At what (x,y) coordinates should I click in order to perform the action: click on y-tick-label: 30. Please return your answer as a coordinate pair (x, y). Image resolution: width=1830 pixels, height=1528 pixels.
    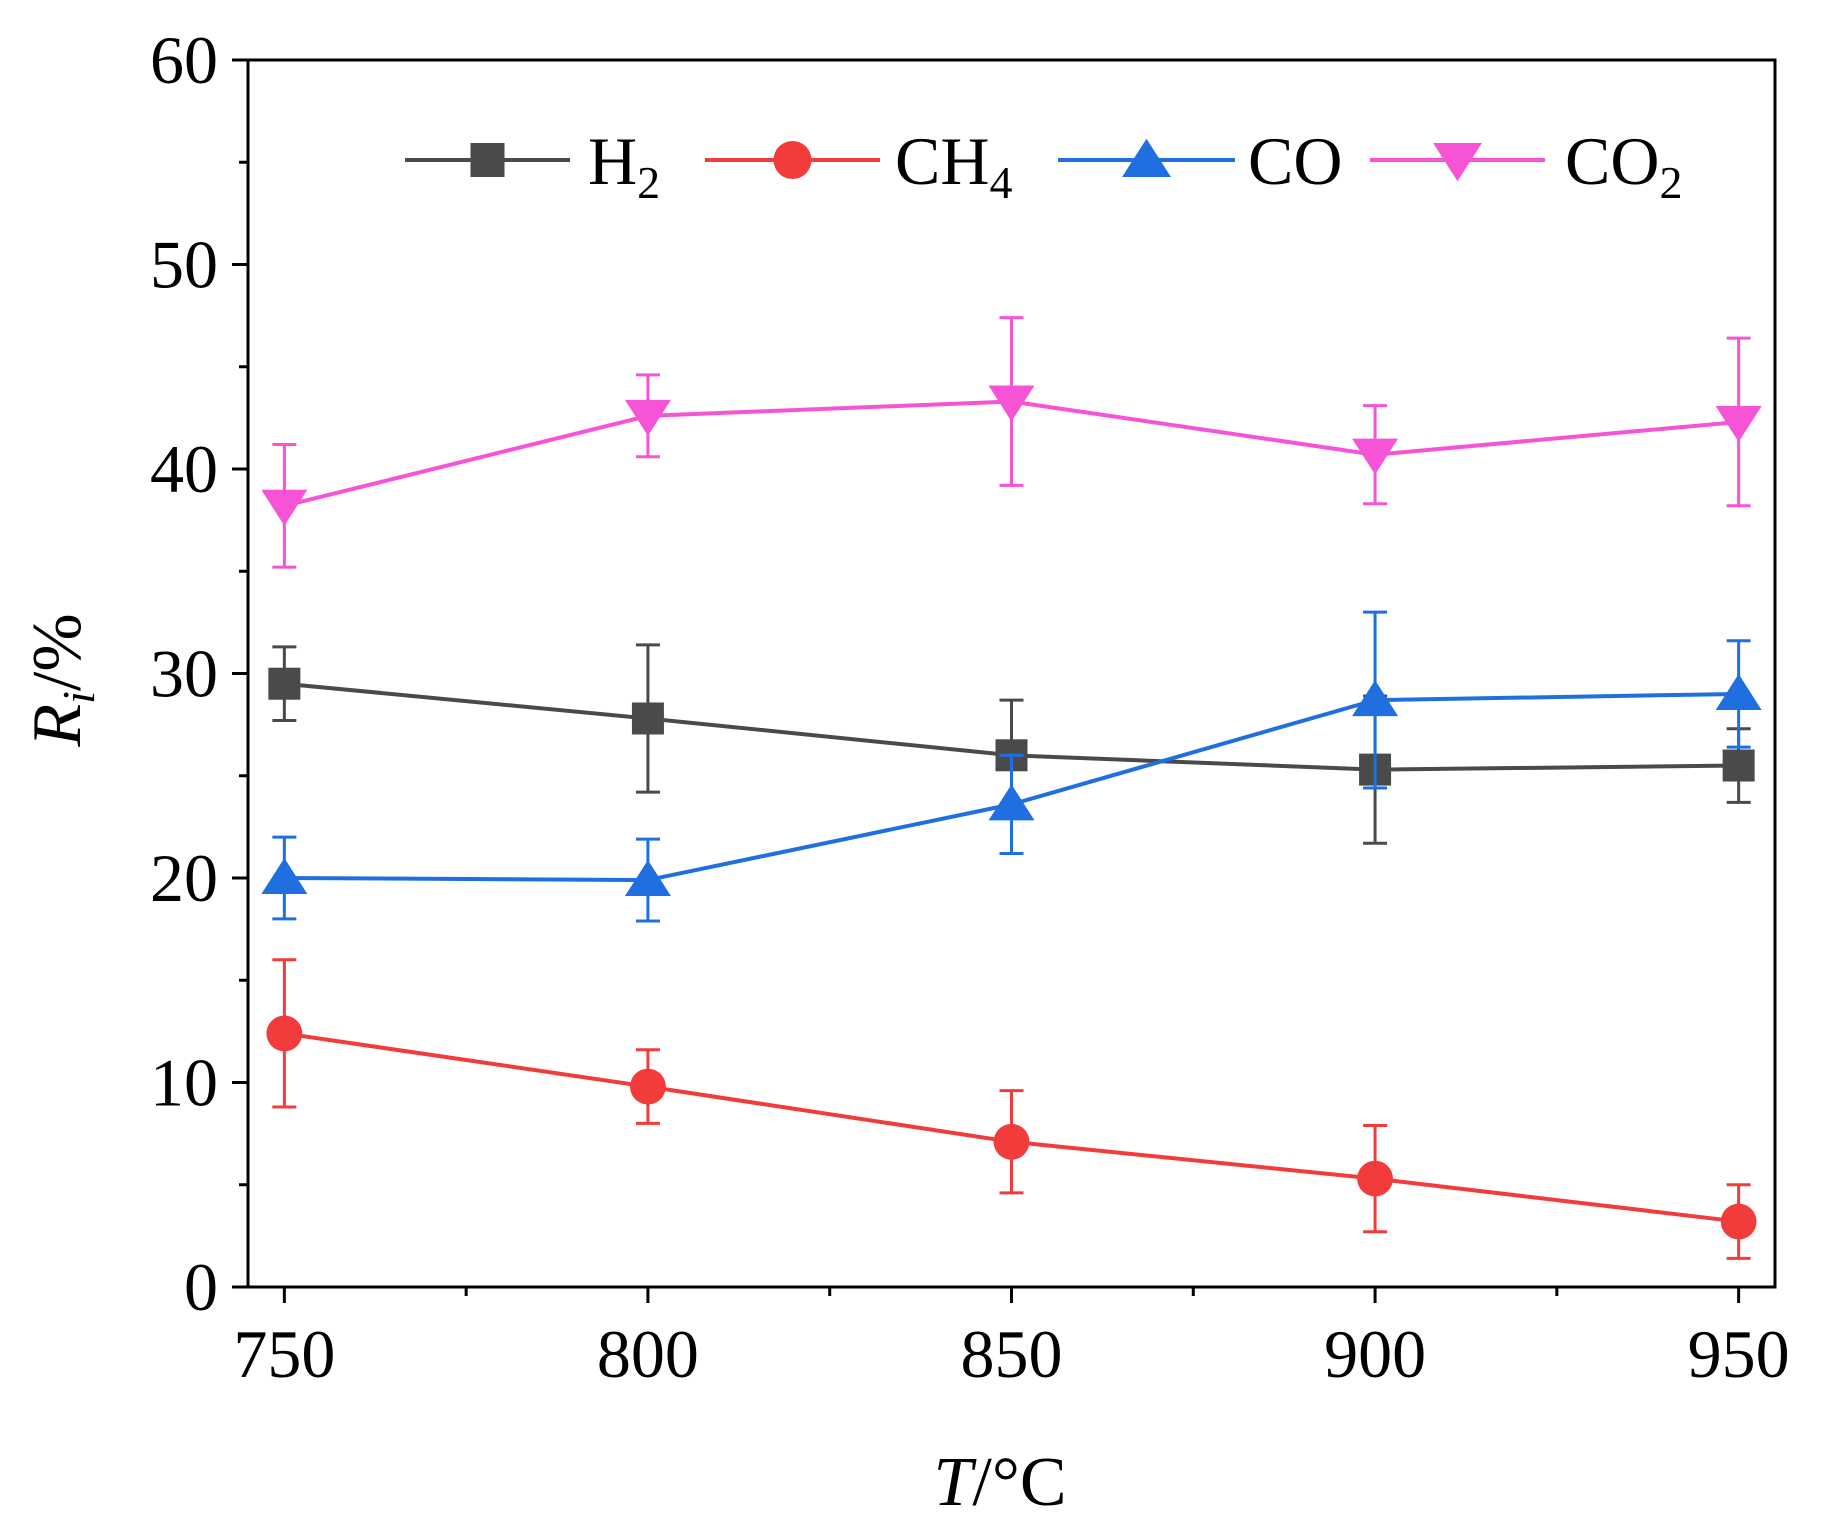
    Looking at the image, I should click on (184, 674).